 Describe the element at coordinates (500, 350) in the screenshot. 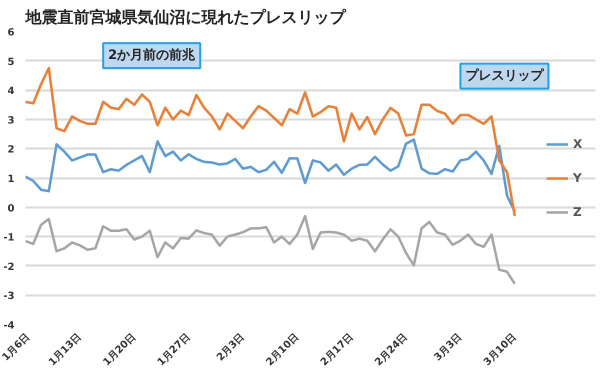

I see `x-tick-label: 3月10日` at that location.